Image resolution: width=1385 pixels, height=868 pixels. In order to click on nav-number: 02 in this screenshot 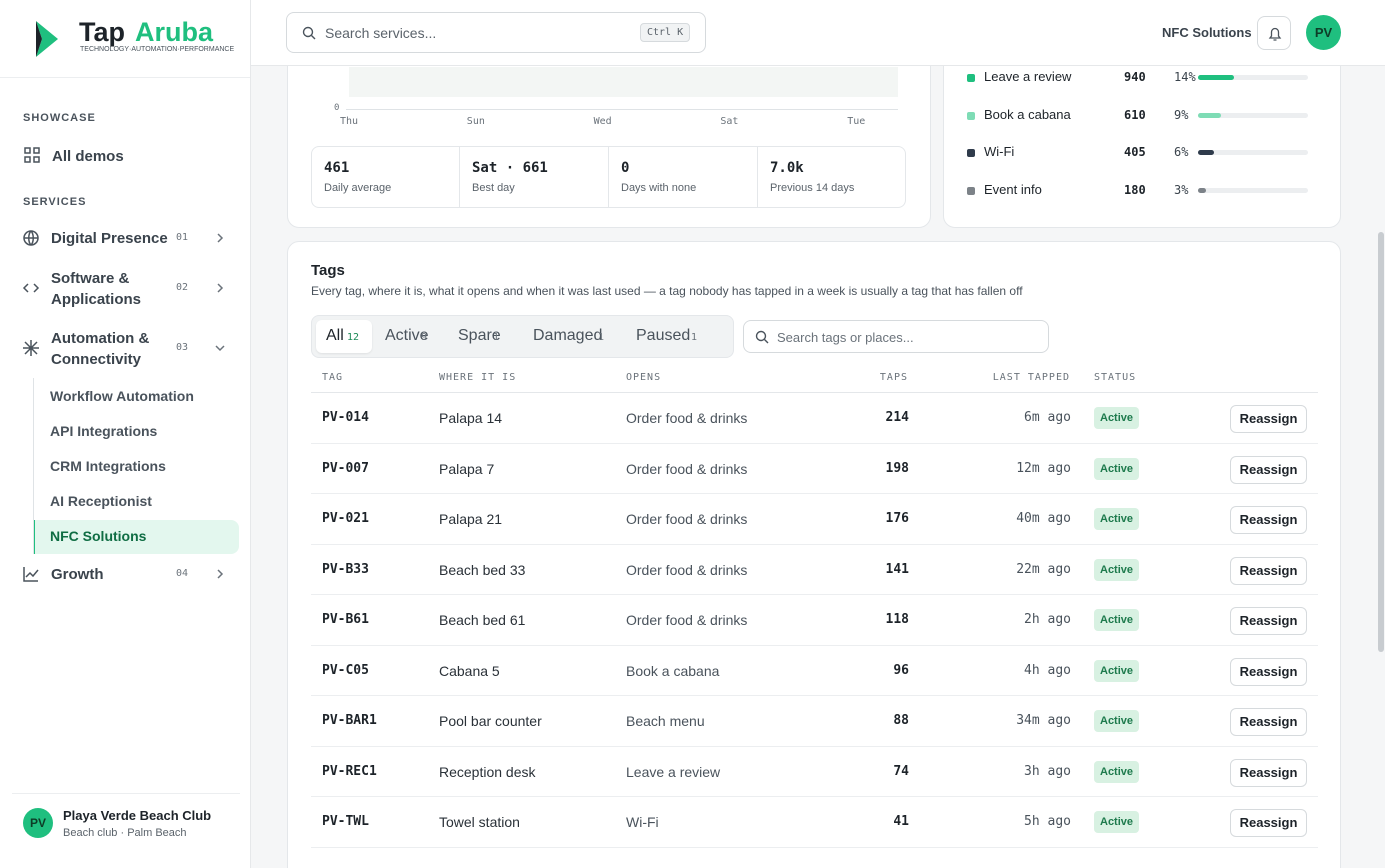, I will do `click(182, 287)`.